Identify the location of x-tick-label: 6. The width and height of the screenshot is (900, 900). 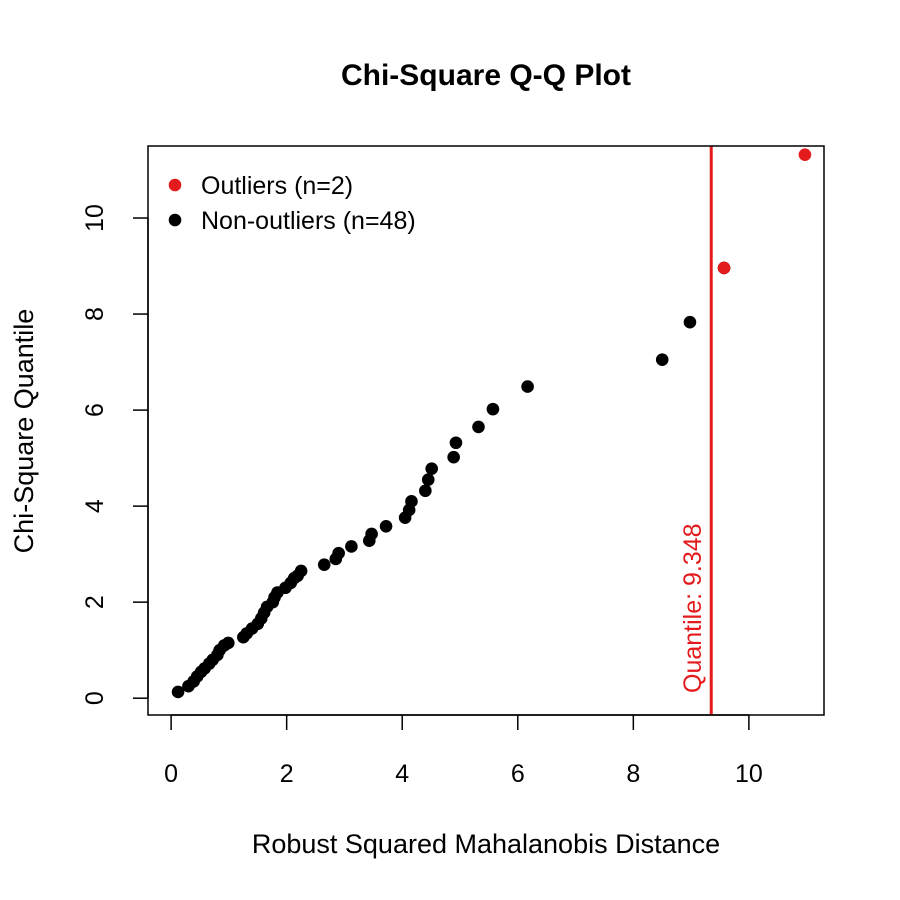
(518, 774).